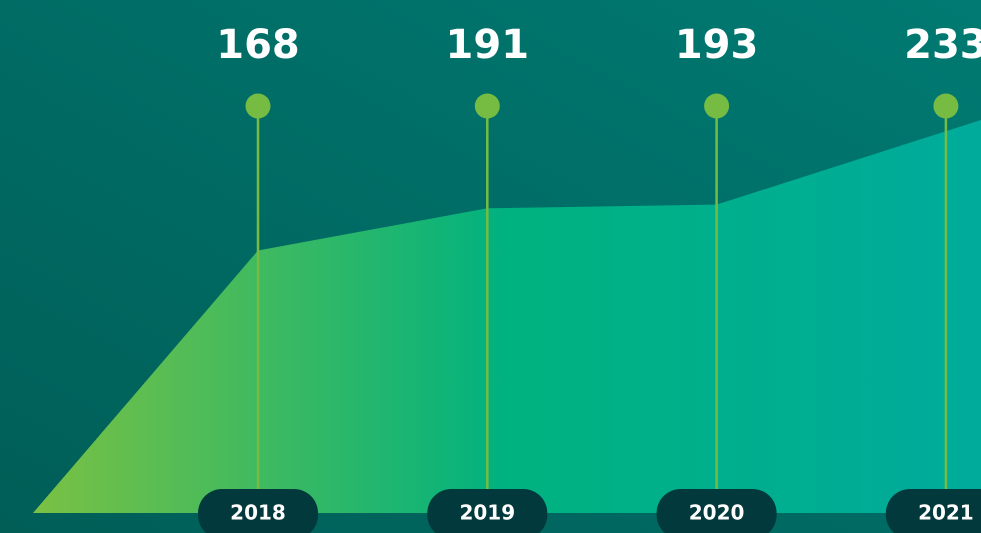  Describe the element at coordinates (717, 45) in the screenshot. I see `value-label: 193` at that location.